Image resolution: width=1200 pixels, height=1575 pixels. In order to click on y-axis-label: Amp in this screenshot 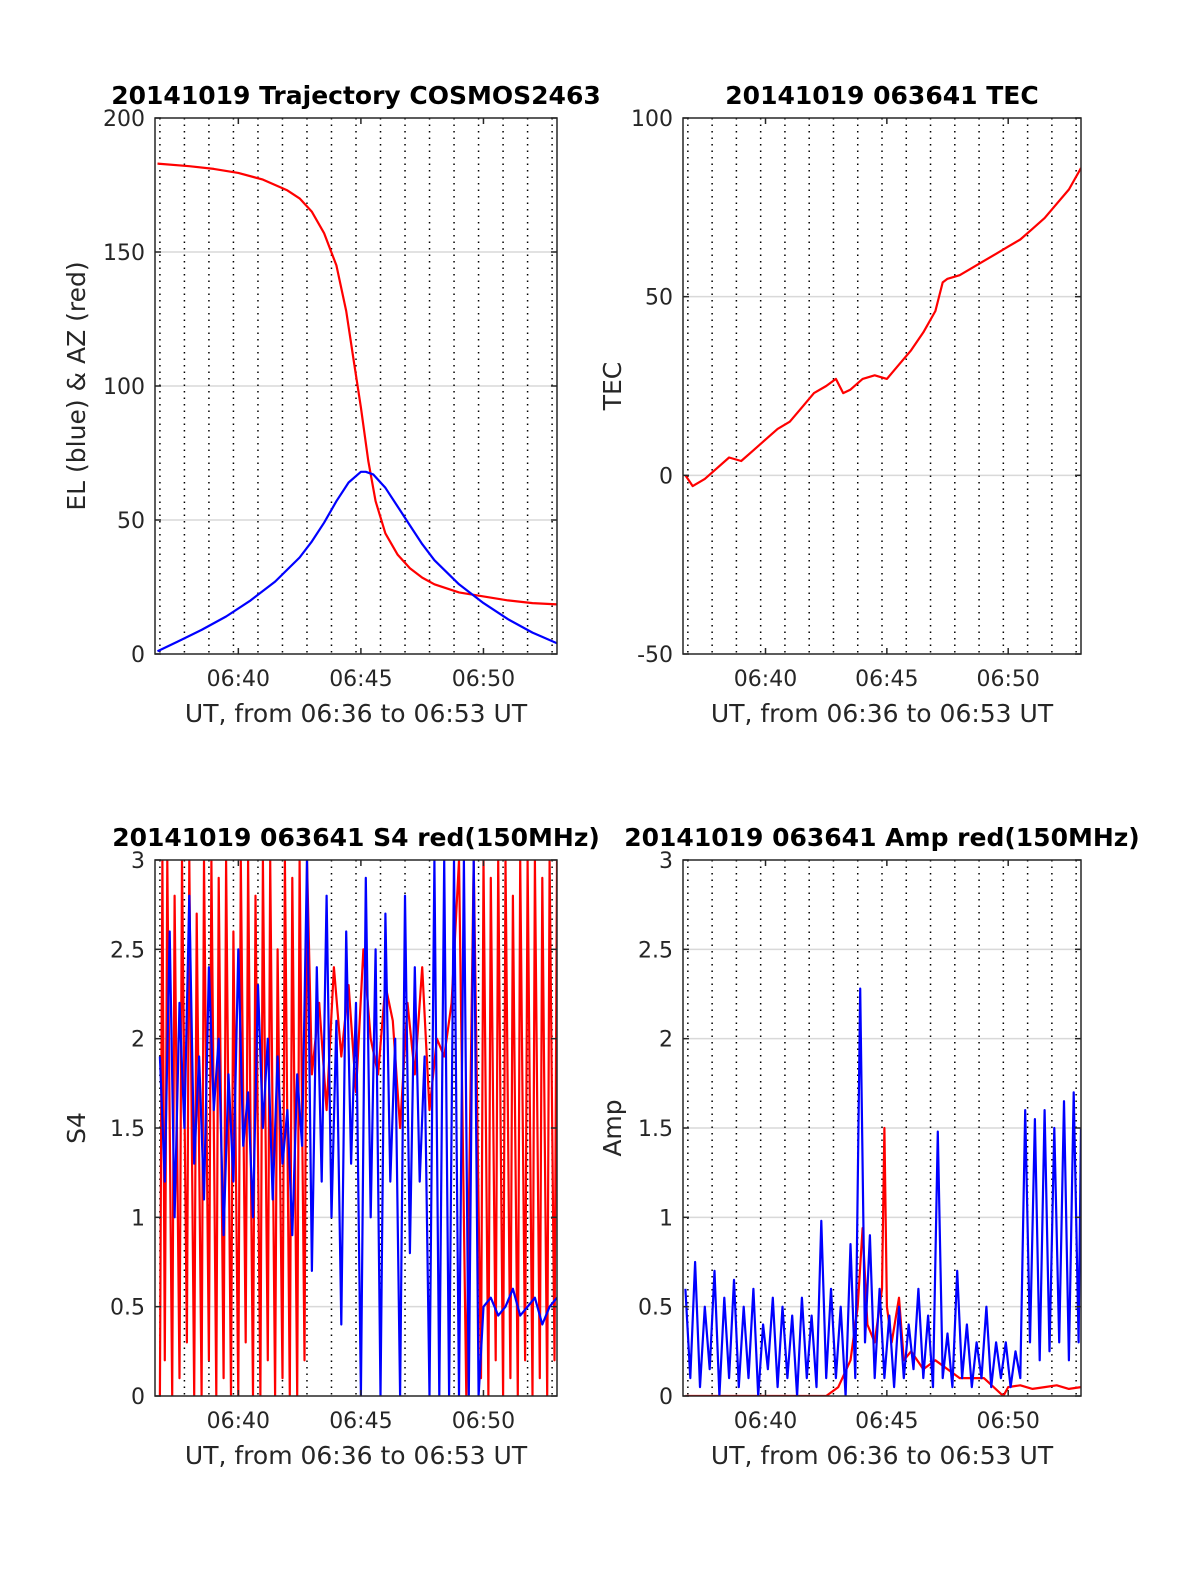, I will do `click(612, 1127)`.